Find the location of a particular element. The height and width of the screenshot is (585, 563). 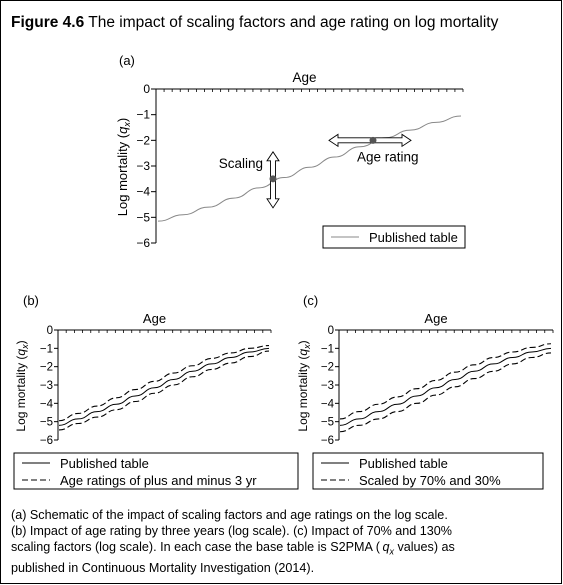

panel-a-letter: (a) is located at coordinates (127, 60).